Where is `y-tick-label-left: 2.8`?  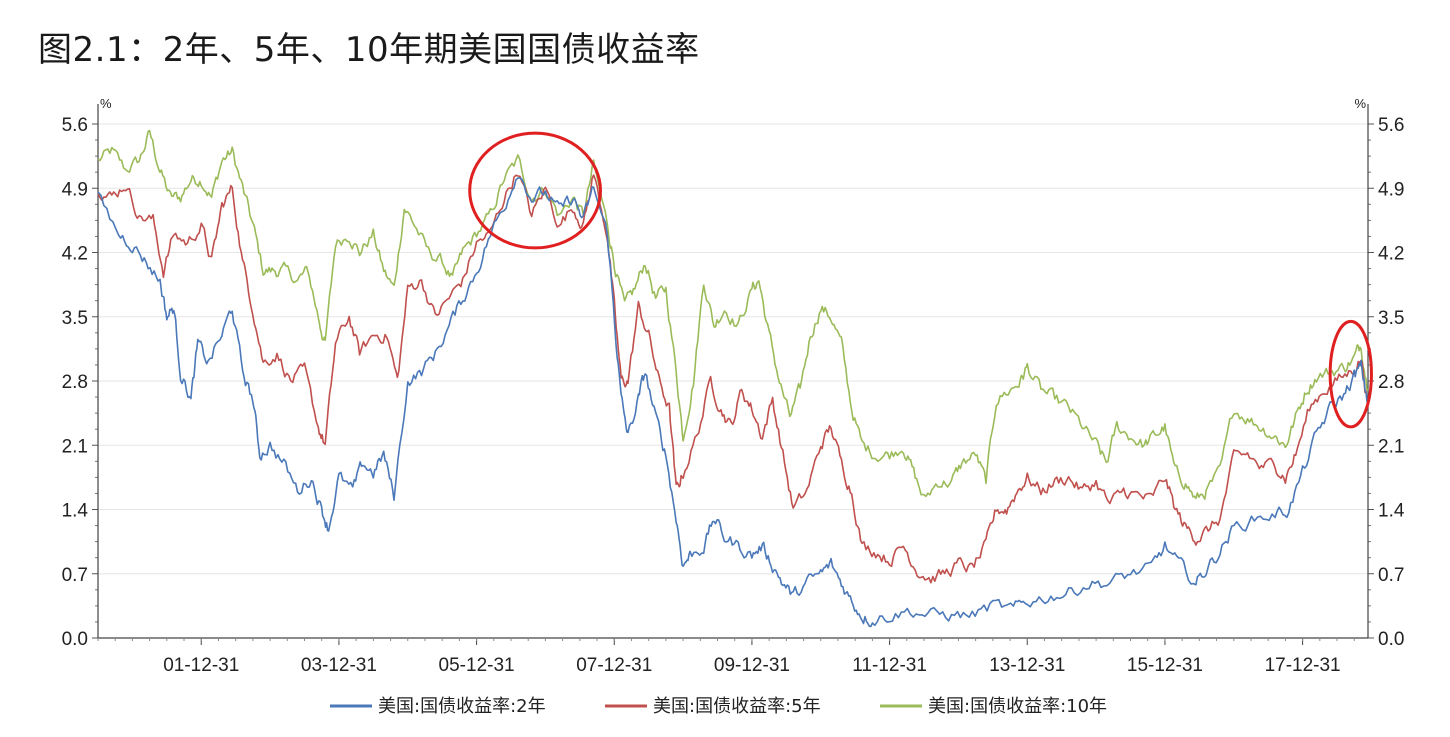 y-tick-label-left: 2.8 is located at coordinates (75, 382).